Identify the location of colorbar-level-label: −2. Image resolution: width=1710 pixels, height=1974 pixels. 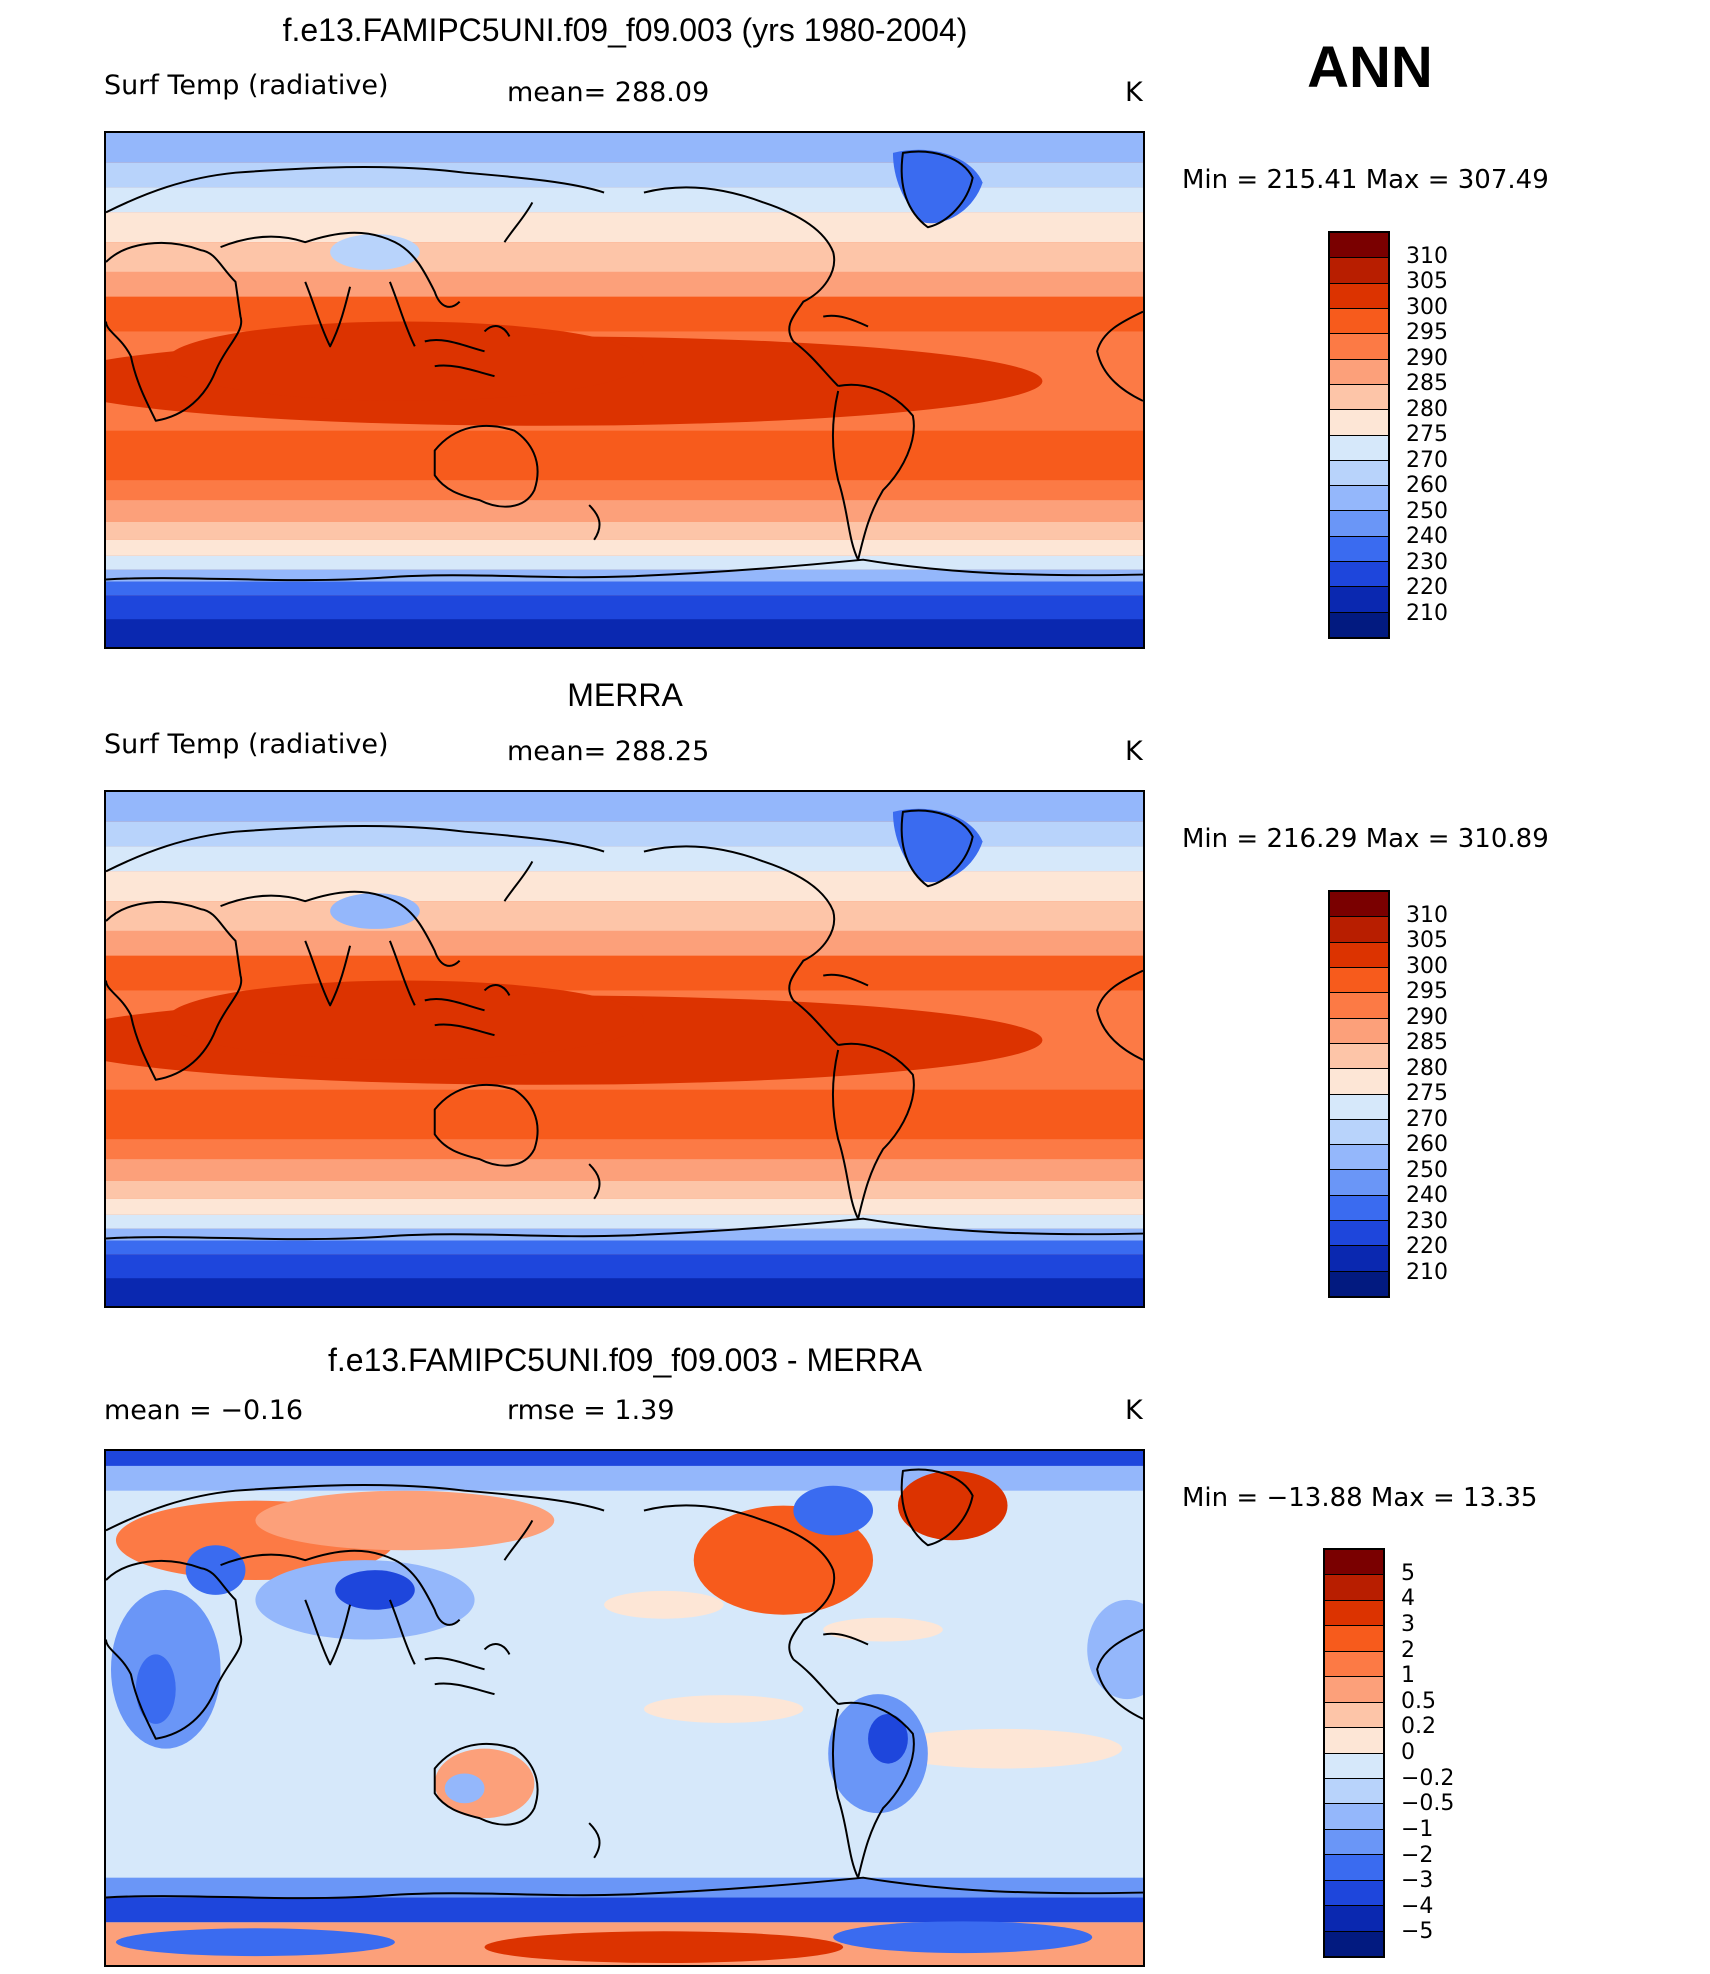
(1417, 1855).